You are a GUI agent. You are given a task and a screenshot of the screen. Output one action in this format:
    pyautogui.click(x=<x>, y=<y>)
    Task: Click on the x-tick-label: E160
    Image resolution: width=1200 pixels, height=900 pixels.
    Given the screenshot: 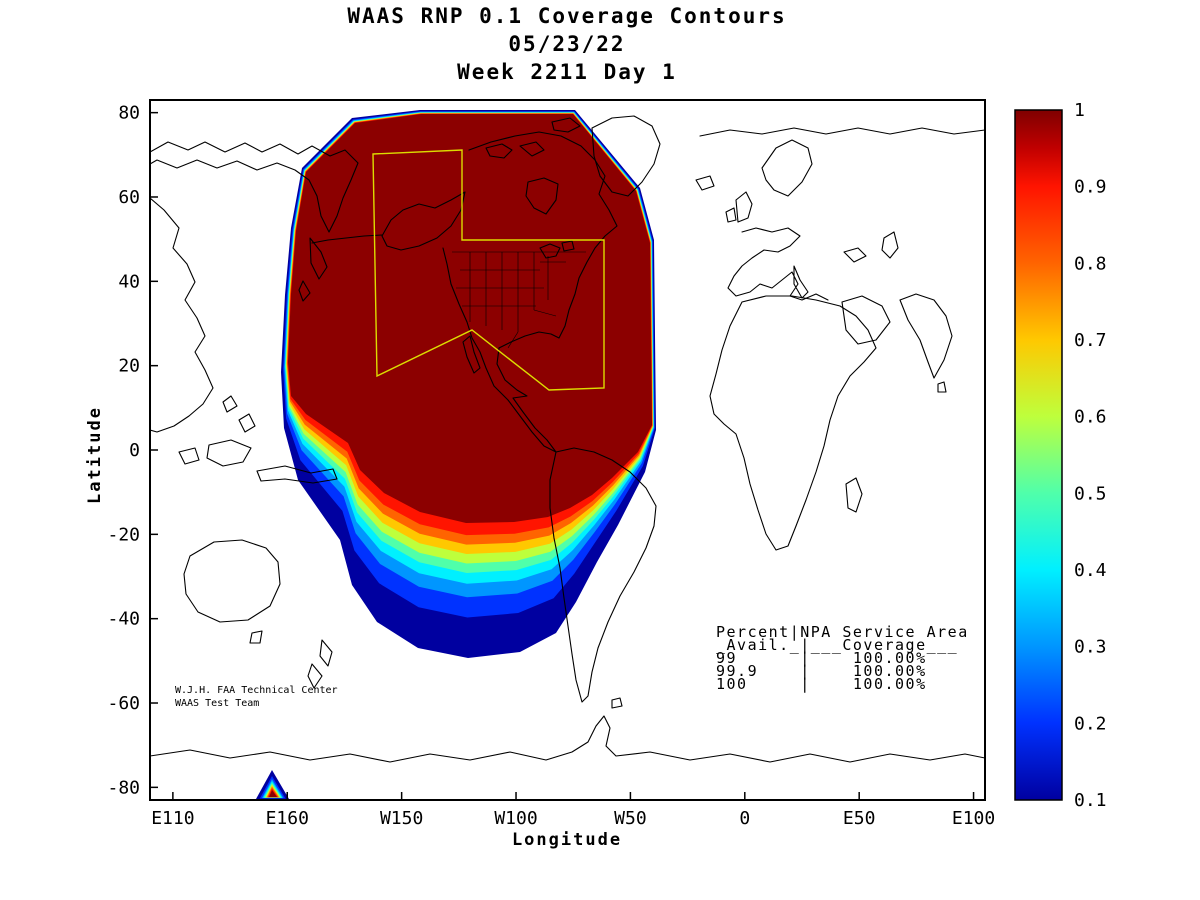 What is the action you would take?
    pyautogui.click(x=287, y=818)
    